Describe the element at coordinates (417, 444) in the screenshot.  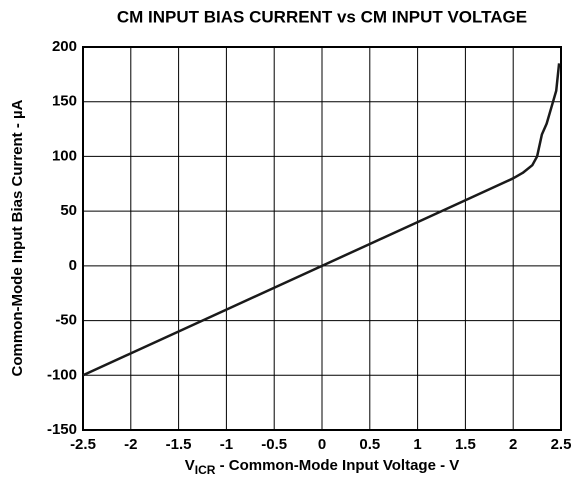
I see `x-tick-label: 1` at that location.